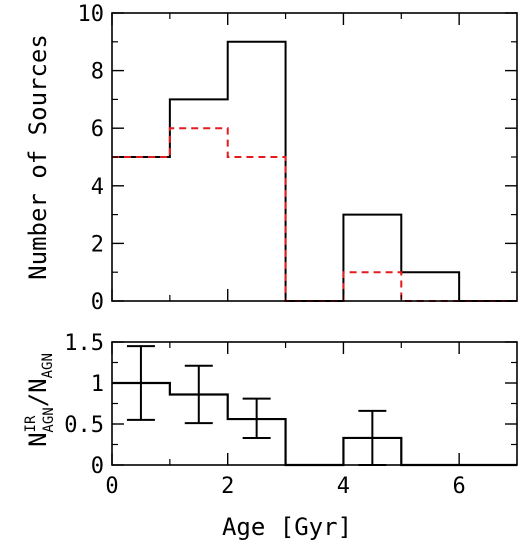  I want to click on top-y-tick-label: 8, so click(97, 72).